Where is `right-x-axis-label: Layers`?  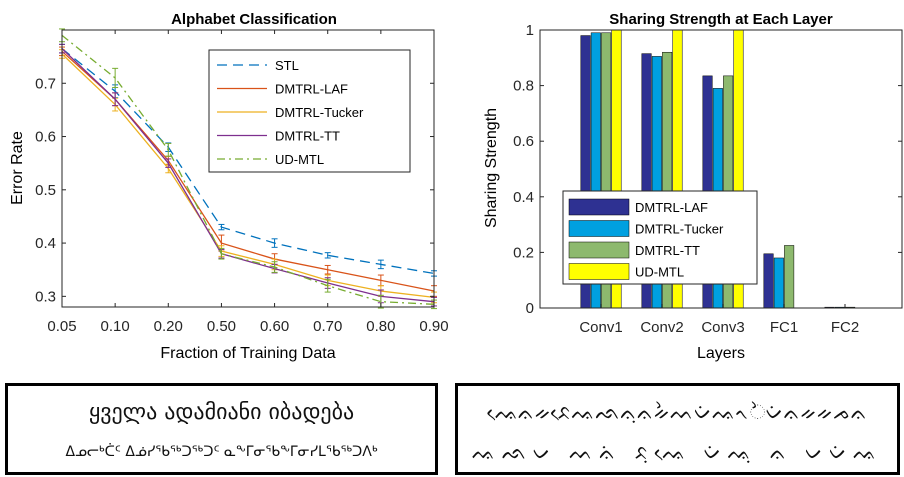 right-x-axis-label: Layers is located at coordinates (721, 353).